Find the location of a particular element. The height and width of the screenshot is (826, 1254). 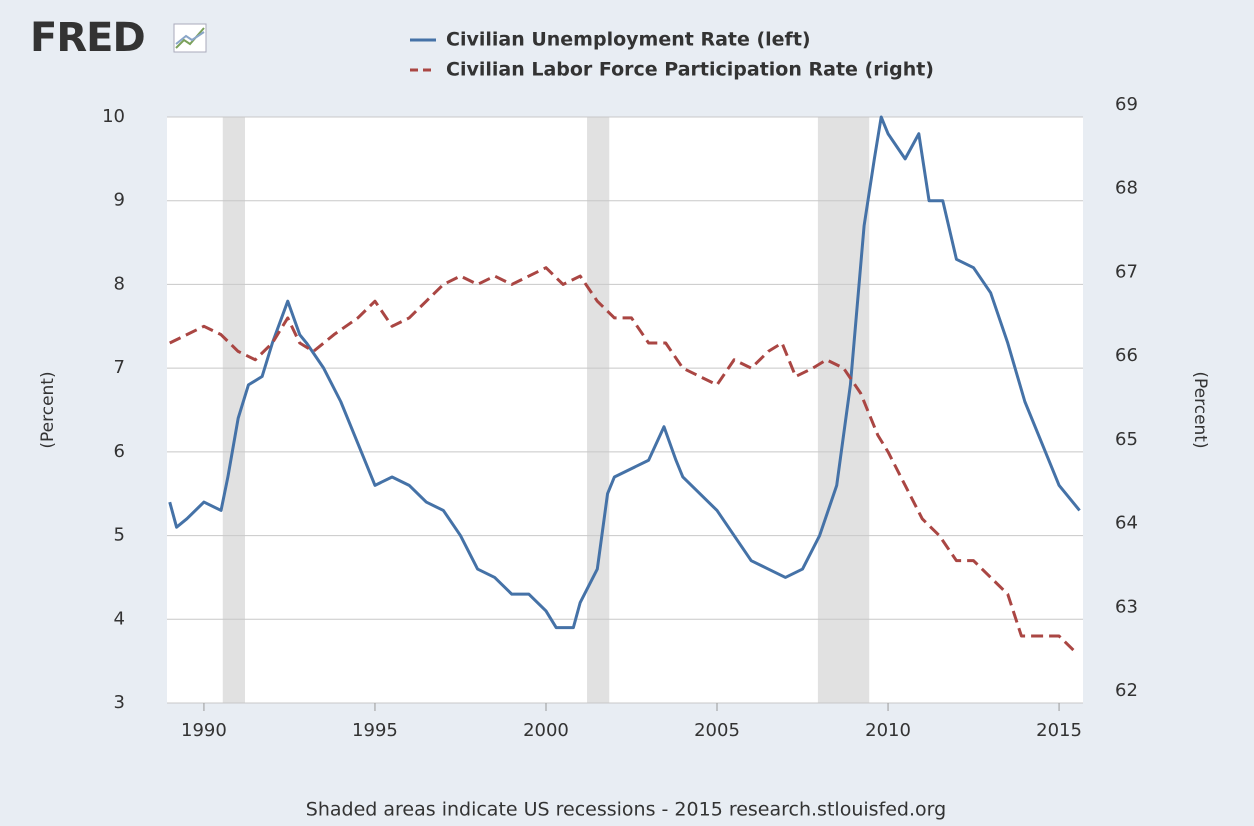

y2-tick-label: 64 is located at coordinates (1126, 523).